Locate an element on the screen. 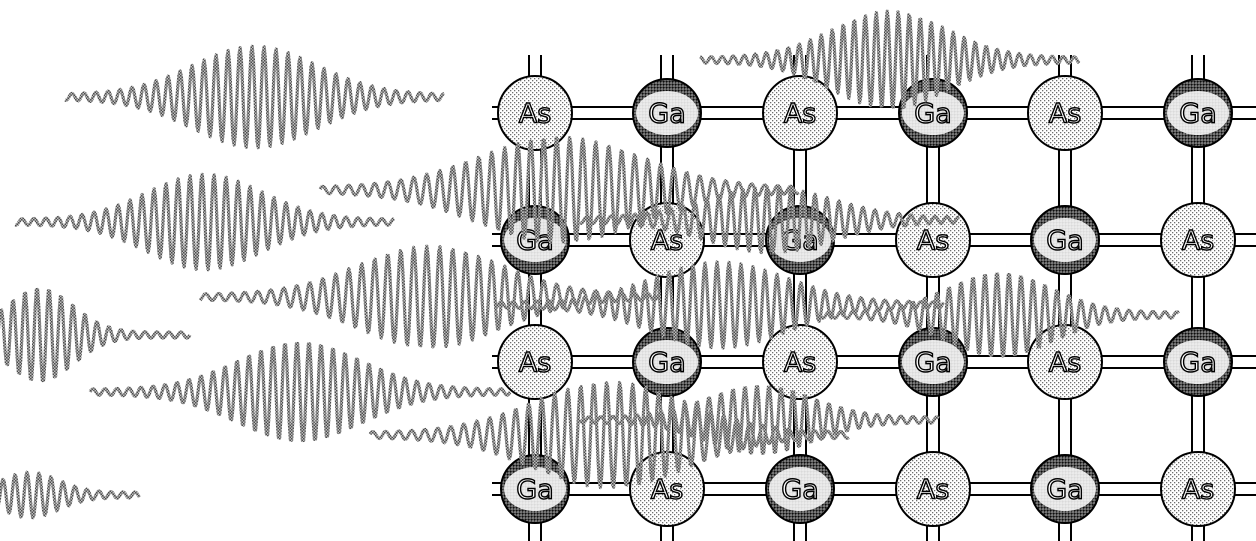  atom-ga-r3c6: Ga is located at coordinates (1198, 362).